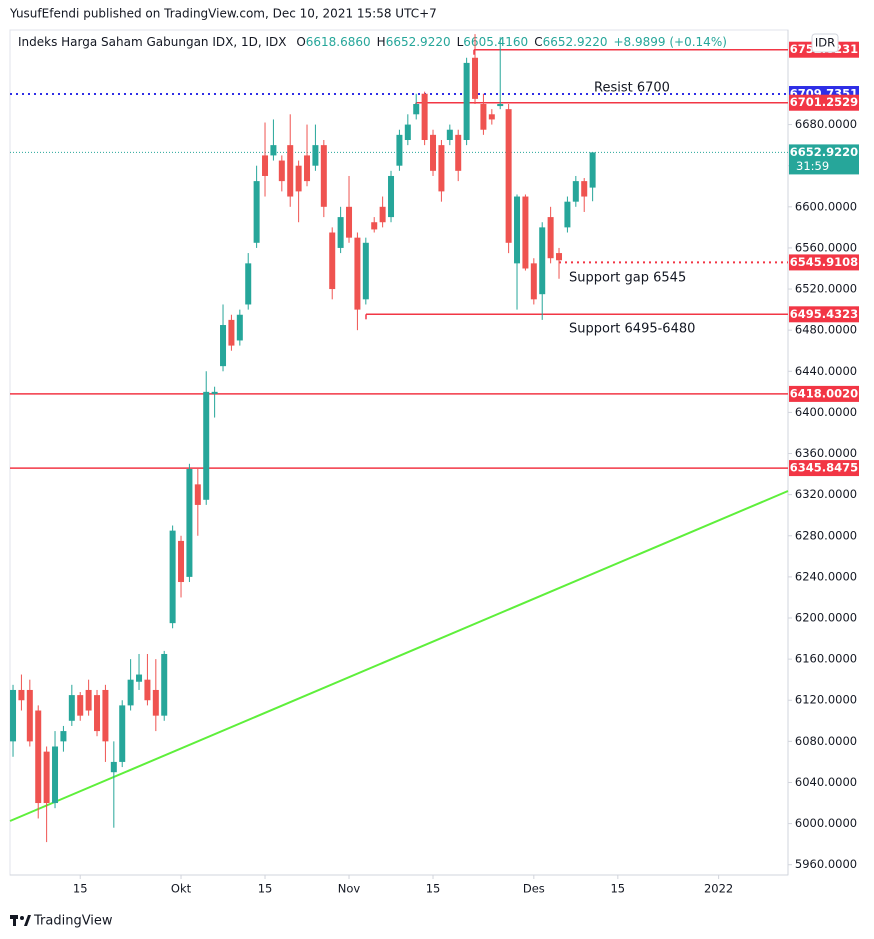 The width and height of the screenshot is (874, 939). What do you see at coordinates (826, 700) in the screenshot?
I see `y-tick-label: 6120.0000` at bounding box center [826, 700].